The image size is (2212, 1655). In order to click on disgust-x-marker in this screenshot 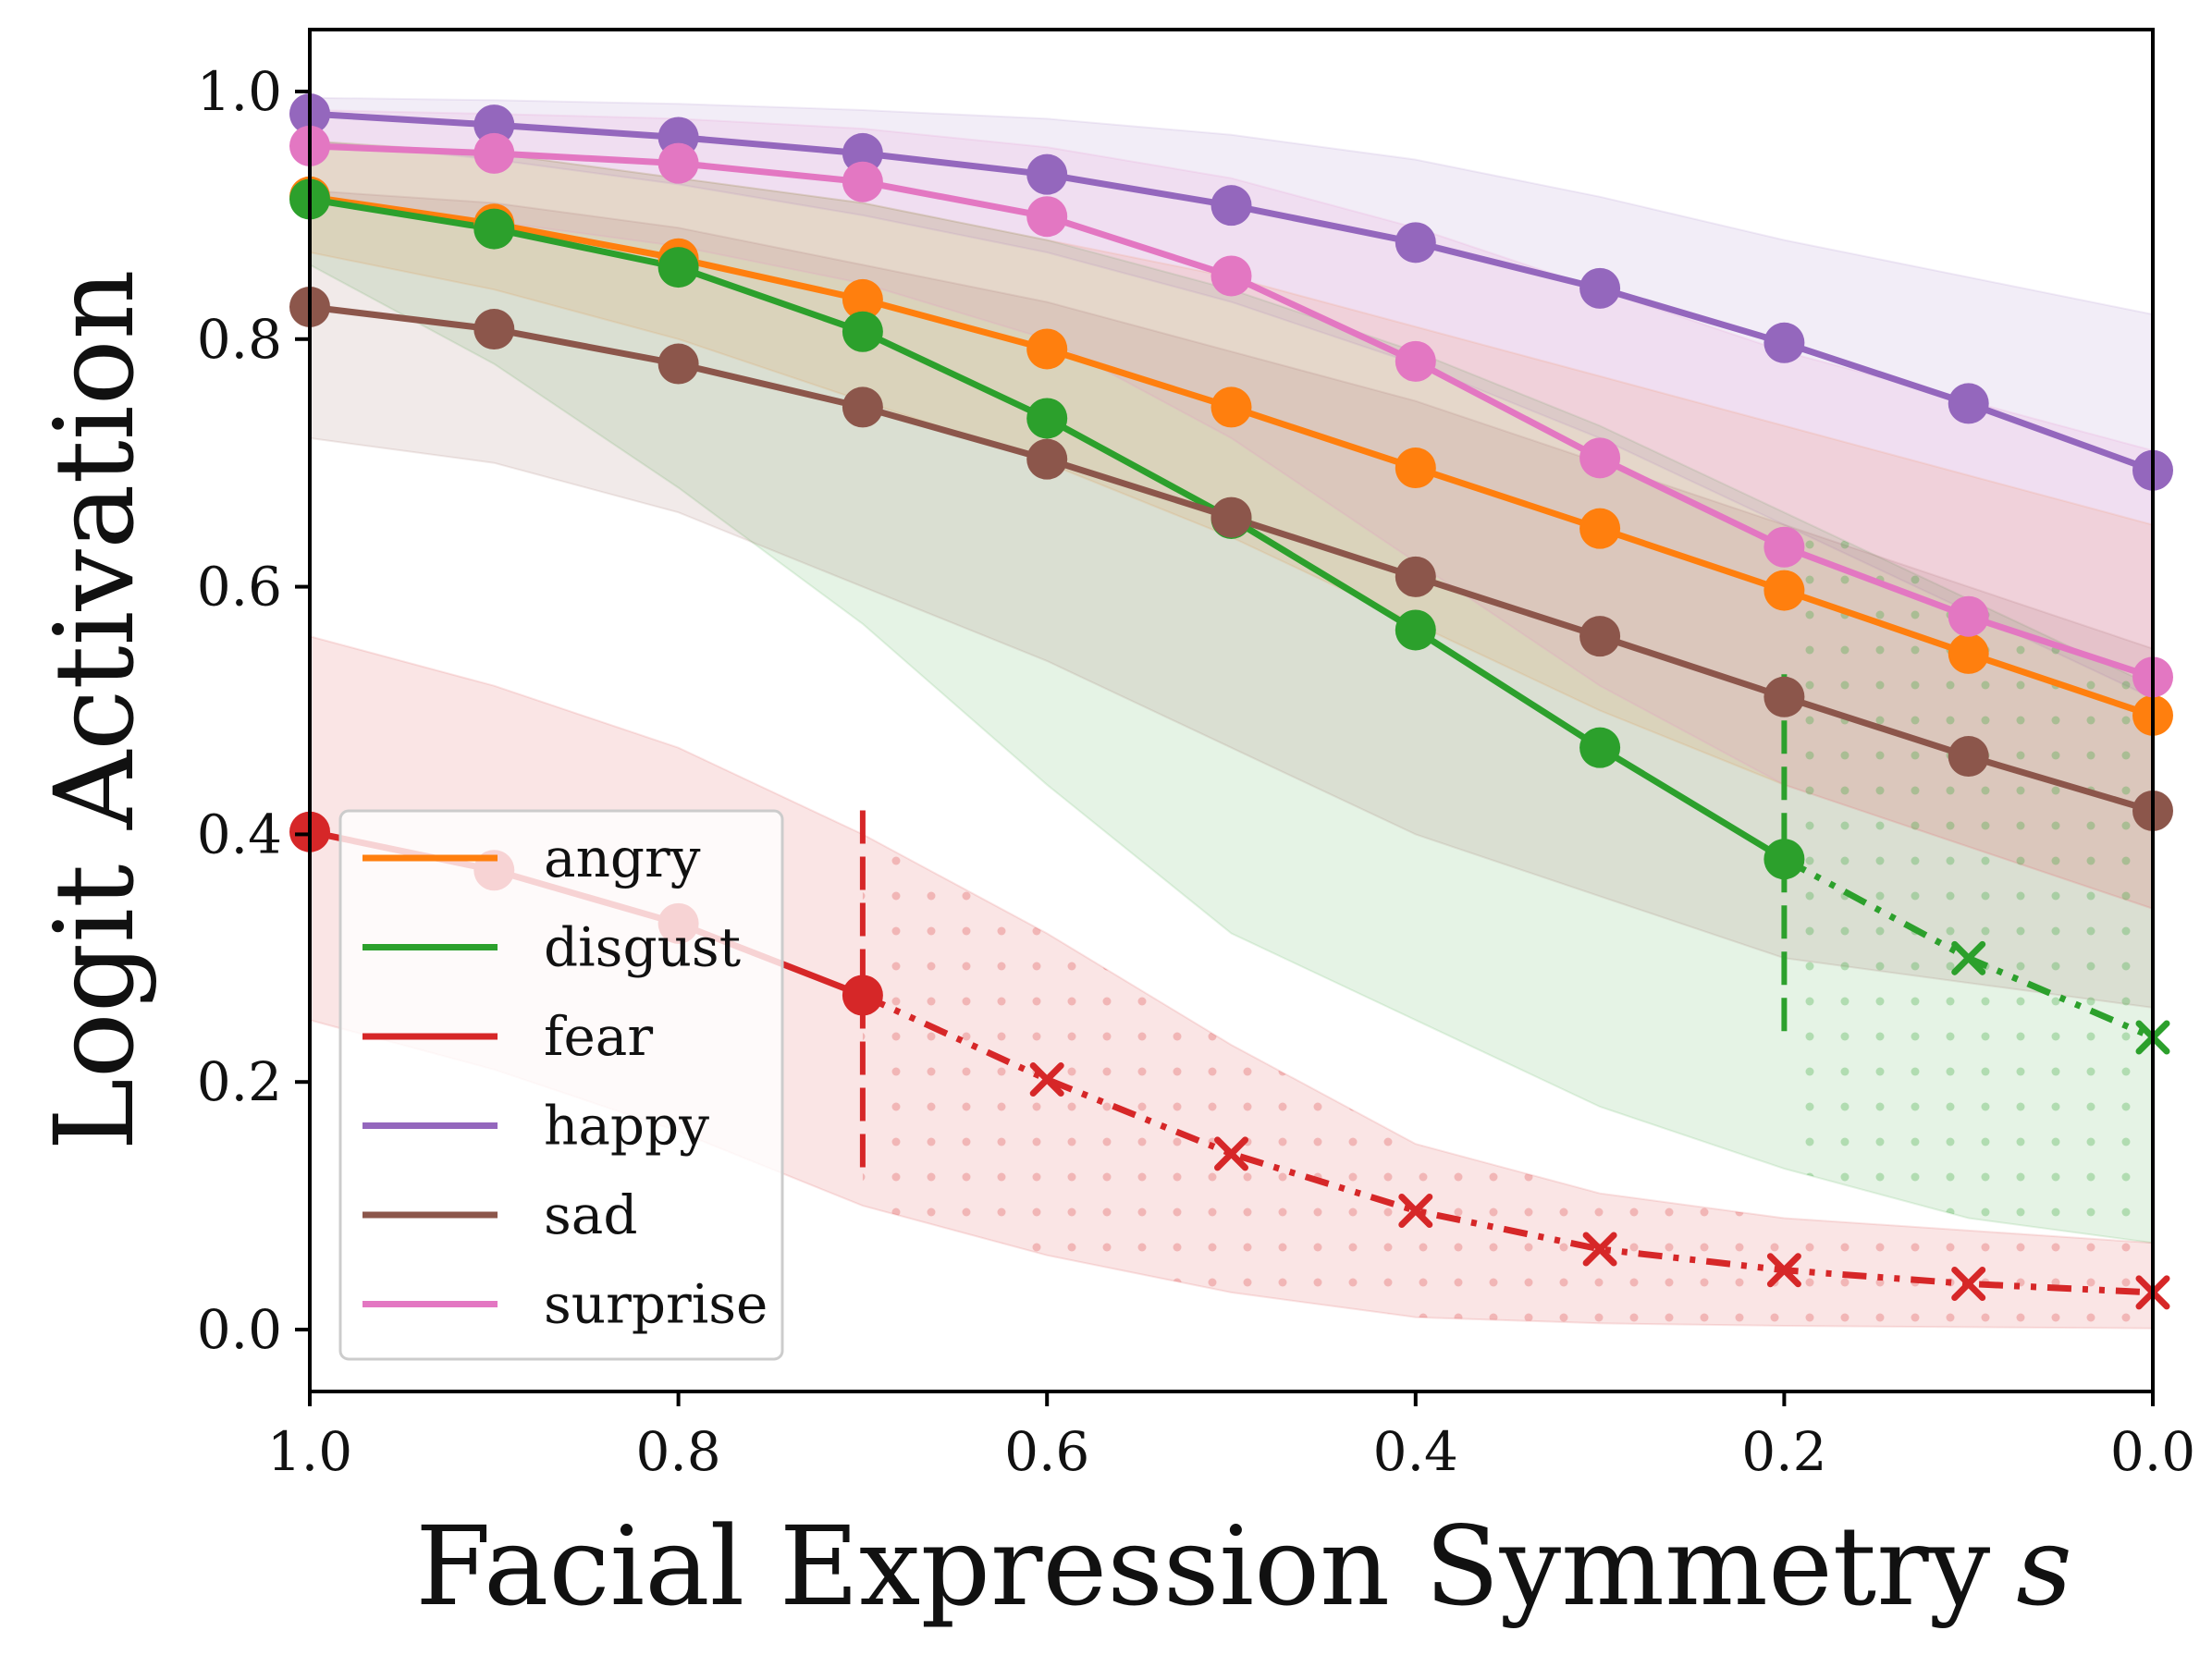, I will do `click(1969, 957)`.